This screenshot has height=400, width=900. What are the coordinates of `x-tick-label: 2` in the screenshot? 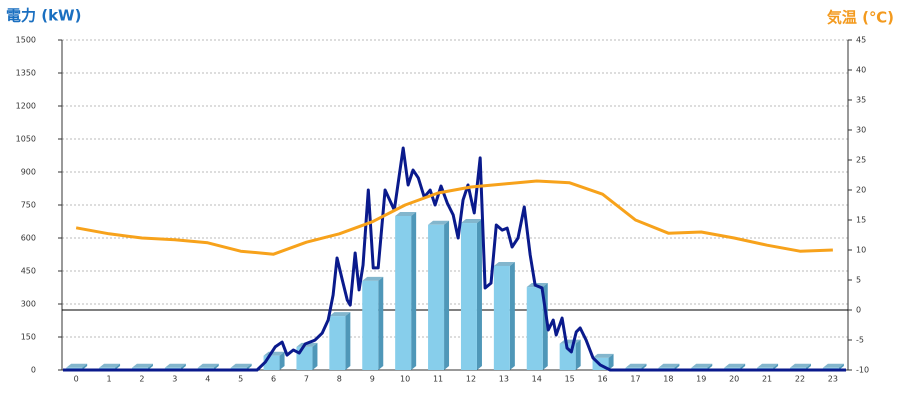 It's located at (141, 379).